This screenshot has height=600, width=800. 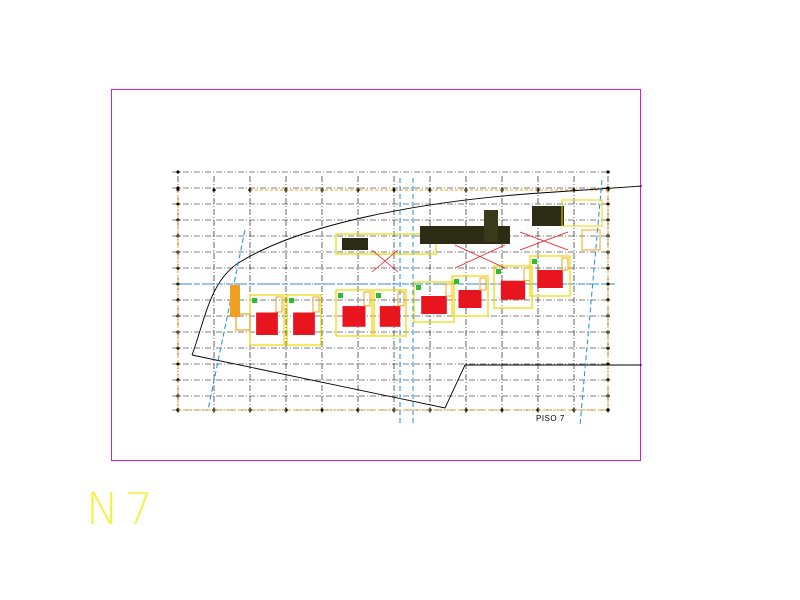 I want to click on level-code: N7, so click(x=122, y=509).